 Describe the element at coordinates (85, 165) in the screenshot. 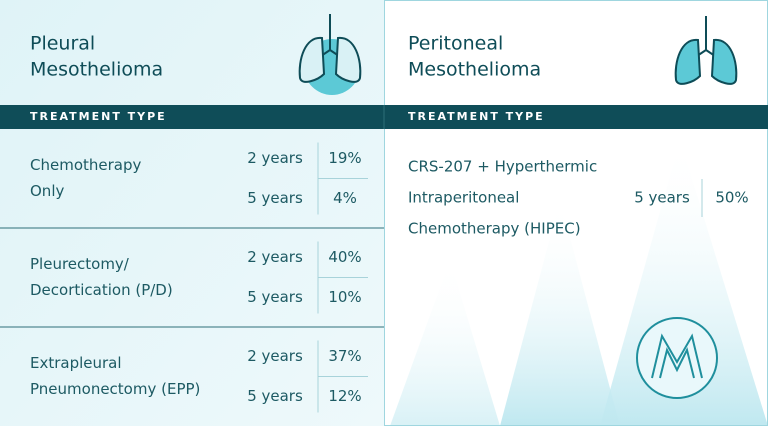

I see `treatment: Chemotherapy` at that location.